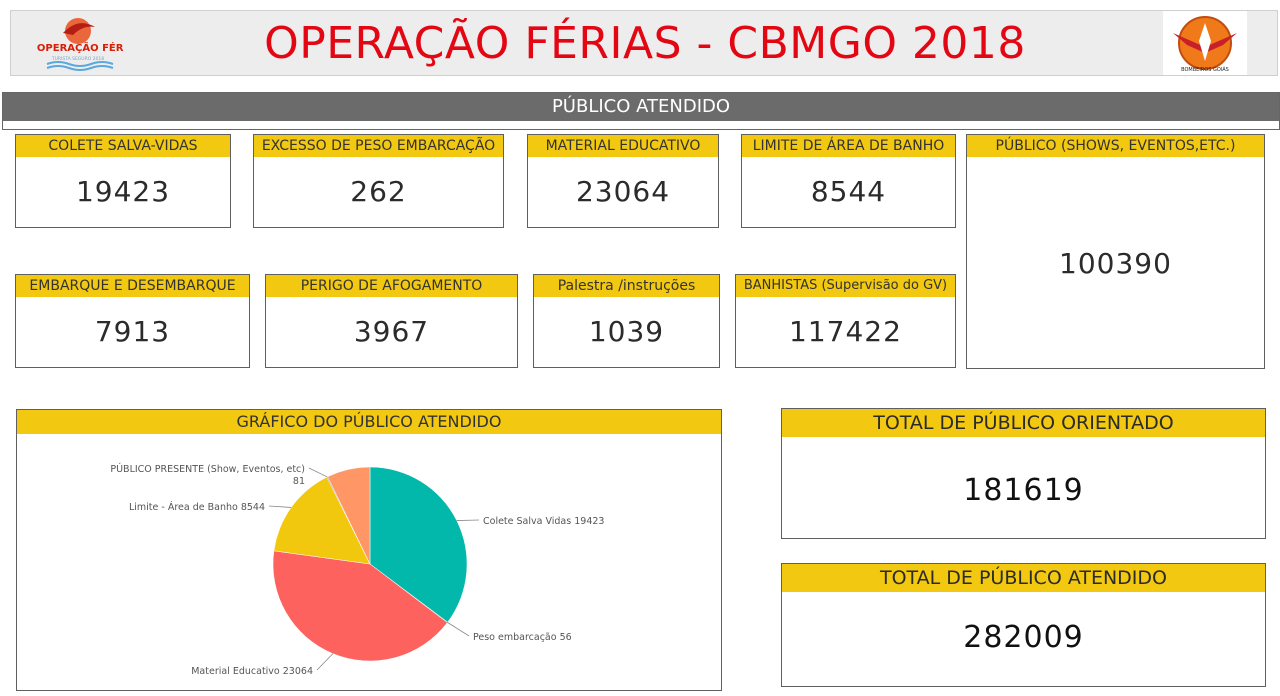 This screenshot has width=1280, height=696. Describe the element at coordinates (123, 191) in the screenshot. I see `card-value: 19423` at that location.